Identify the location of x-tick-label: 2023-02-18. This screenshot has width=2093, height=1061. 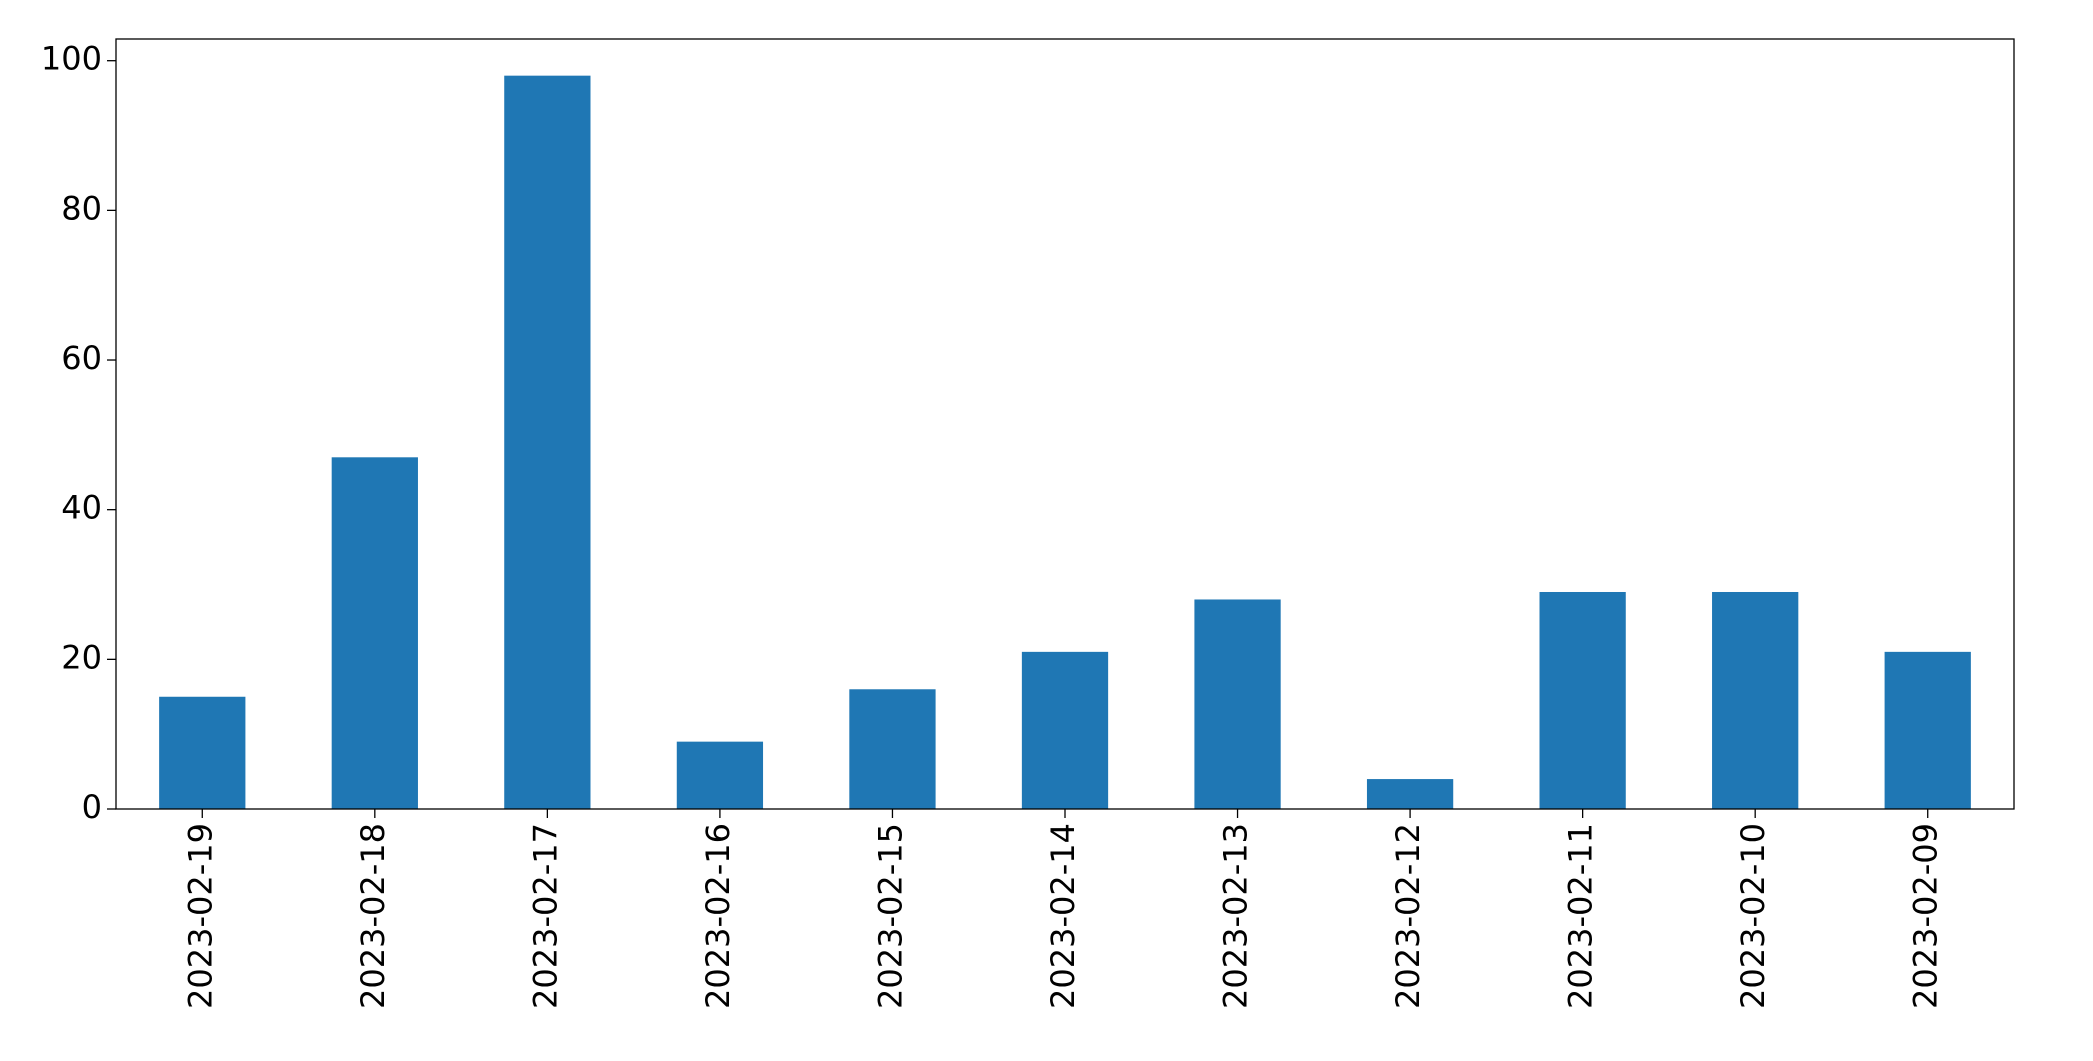
(373, 916).